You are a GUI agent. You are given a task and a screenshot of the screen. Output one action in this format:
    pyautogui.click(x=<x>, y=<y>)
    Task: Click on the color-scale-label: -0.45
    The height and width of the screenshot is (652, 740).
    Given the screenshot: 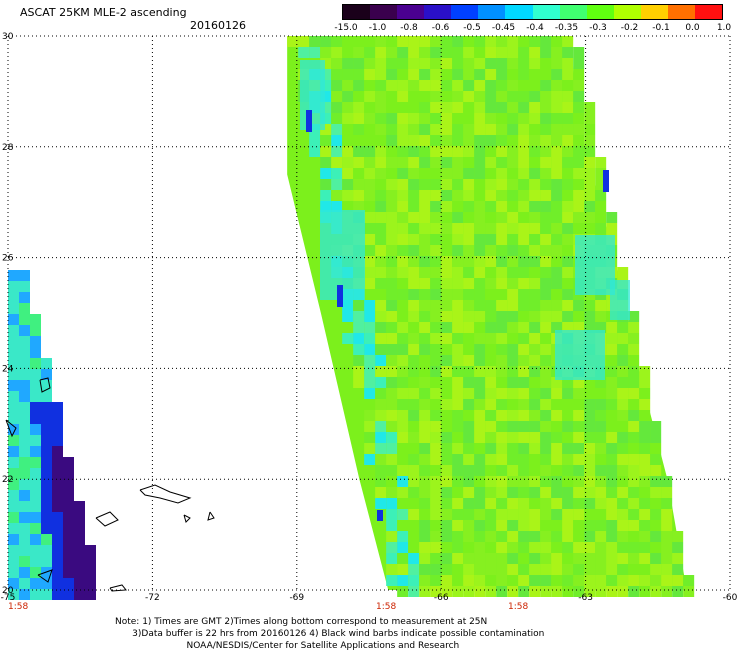 What is the action you would take?
    pyautogui.click(x=503, y=28)
    